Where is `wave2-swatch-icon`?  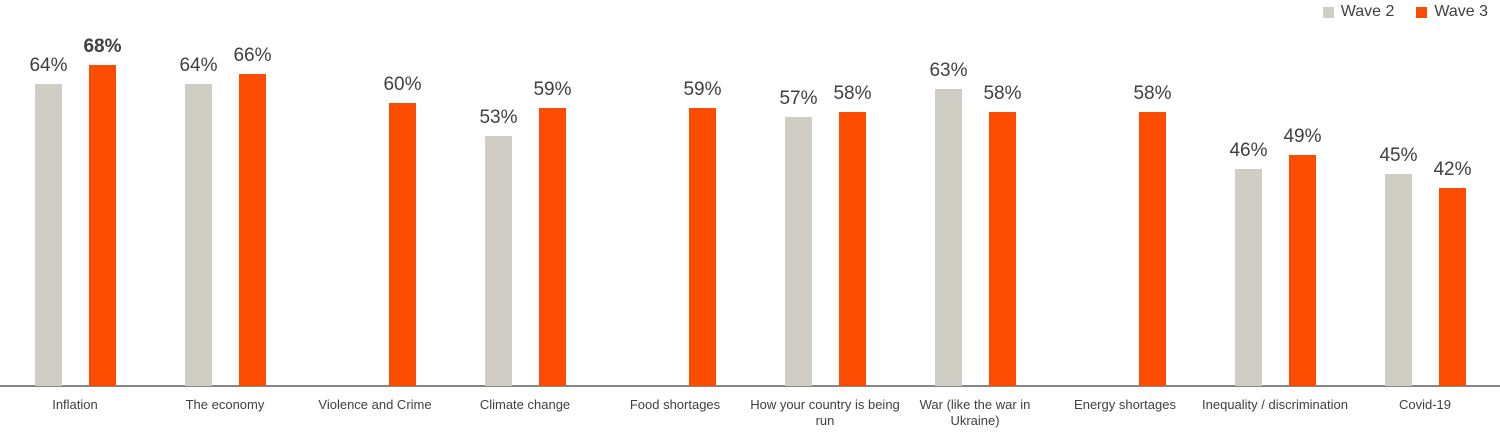 wave2-swatch-icon is located at coordinates (1328, 12).